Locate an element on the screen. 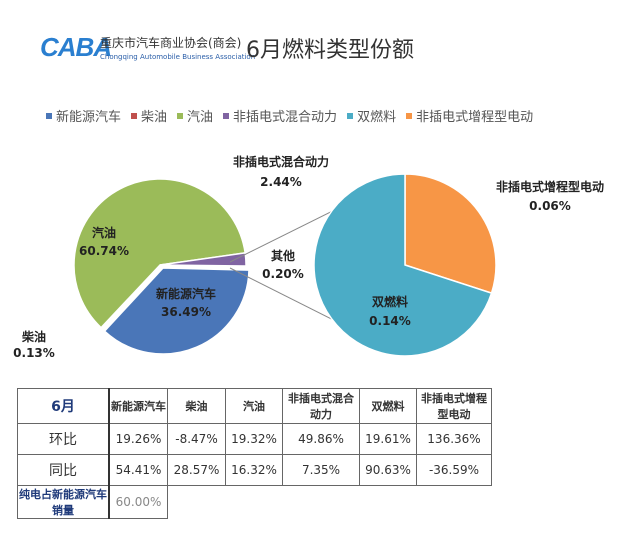 The height and width of the screenshot is (541, 640). legend-label: 新能源汽车 is located at coordinates (89, 117).